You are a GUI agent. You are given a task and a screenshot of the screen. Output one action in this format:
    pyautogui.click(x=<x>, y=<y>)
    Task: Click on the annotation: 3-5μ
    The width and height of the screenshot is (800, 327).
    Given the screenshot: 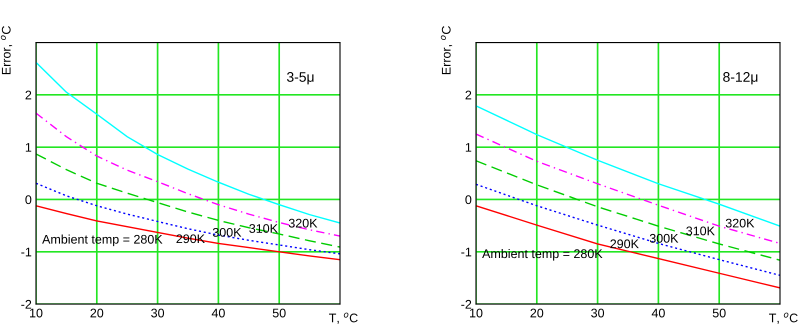 What is the action you would take?
    pyautogui.click(x=300, y=78)
    